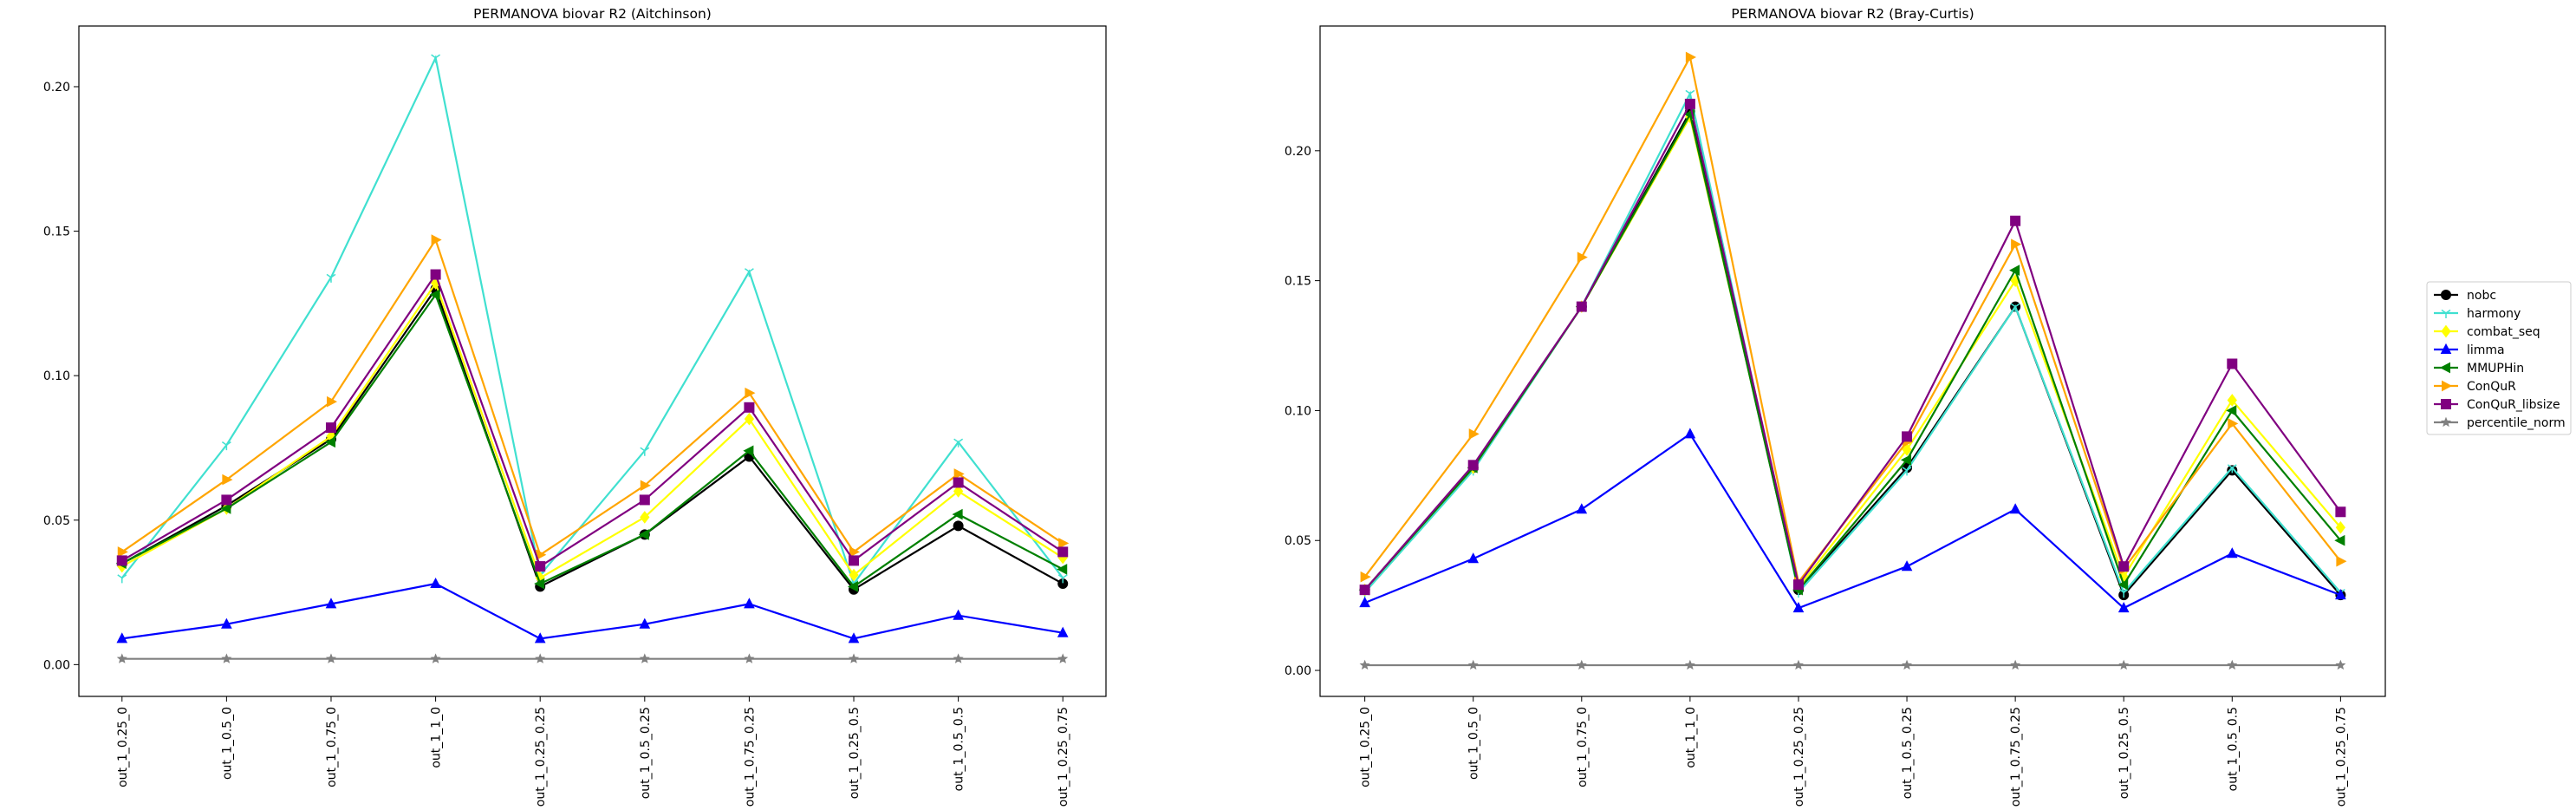 This screenshot has height=810, width=2576. Describe the element at coordinates (592, 611) in the screenshot. I see `series-line-aitchinson-limma` at that location.